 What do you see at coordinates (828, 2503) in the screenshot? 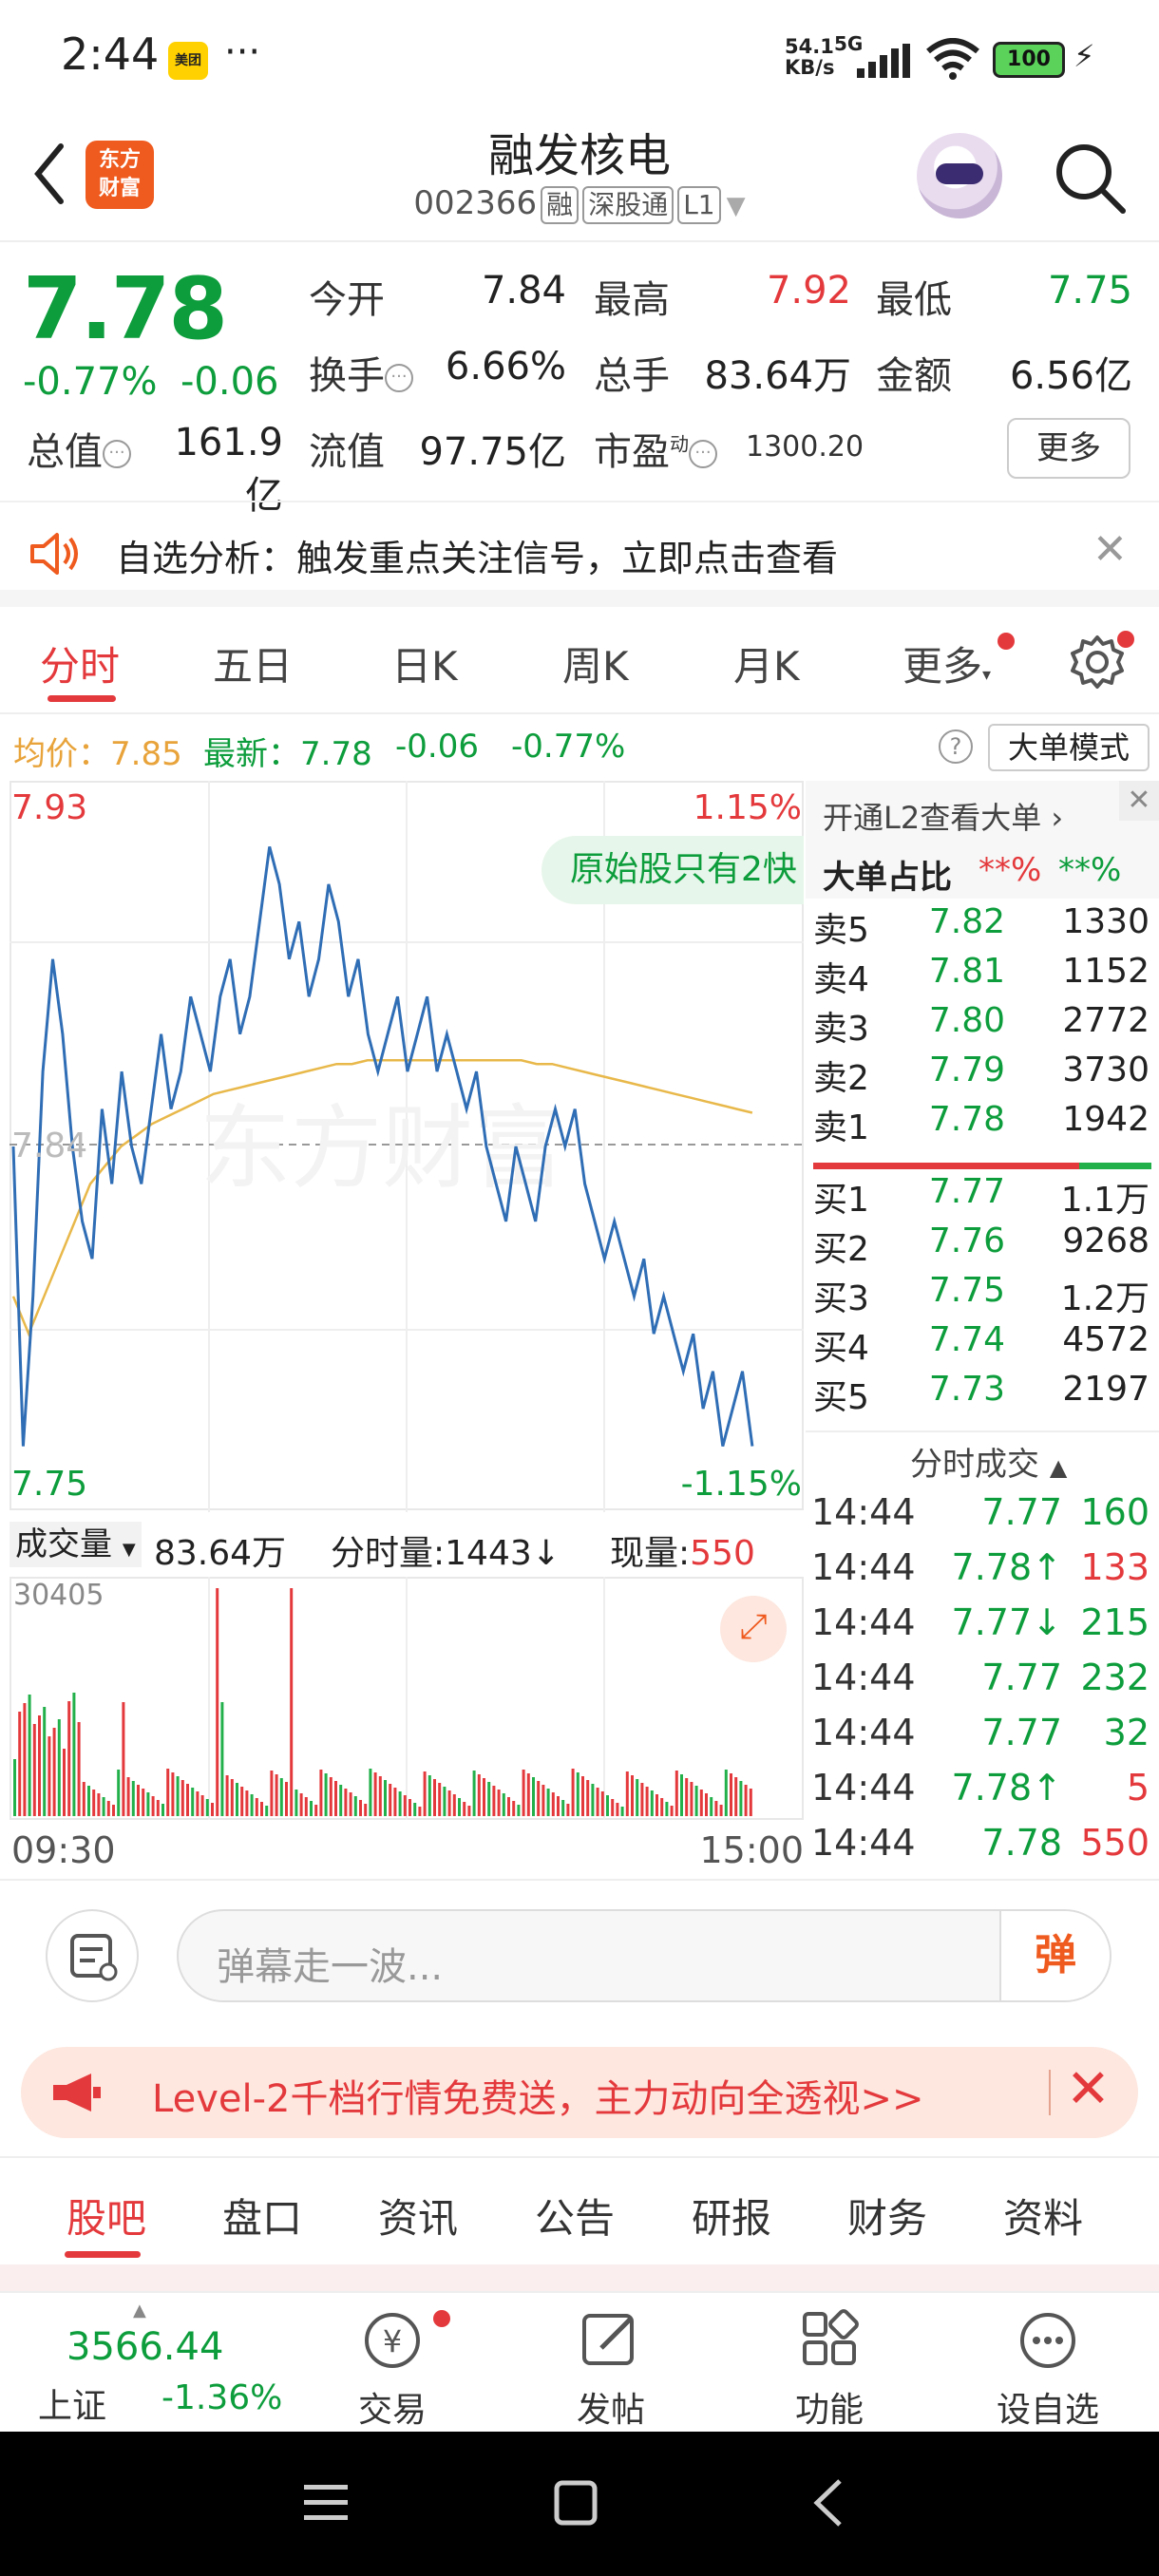
I see `back-nav-icon` at bounding box center [828, 2503].